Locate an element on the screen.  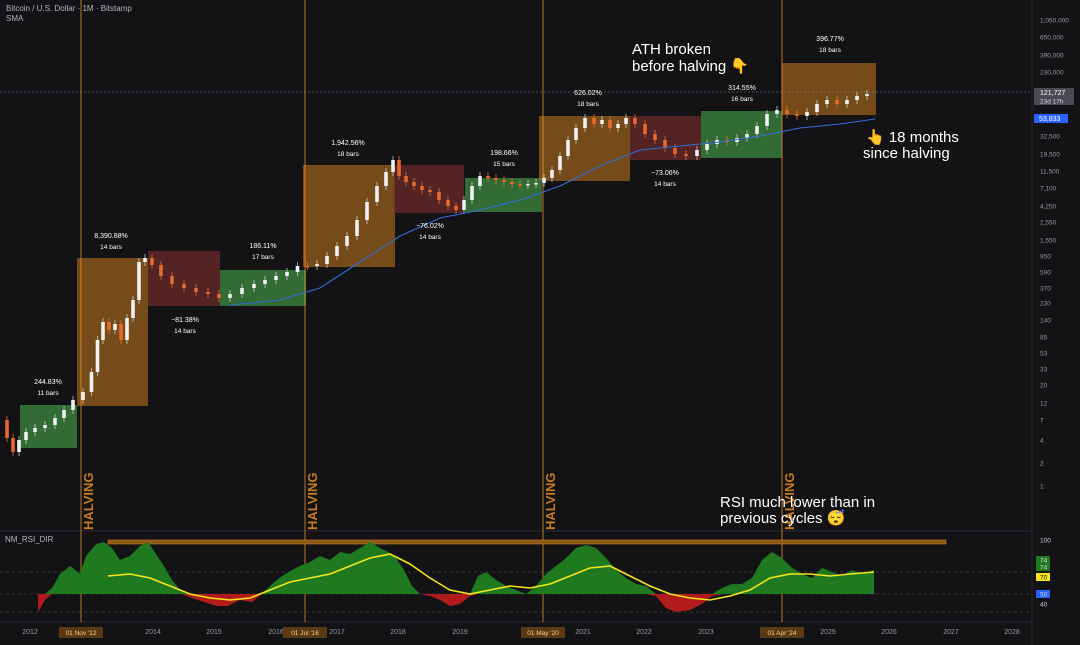
halving-date-label: 01 Jul '16 is located at coordinates (305, 633).